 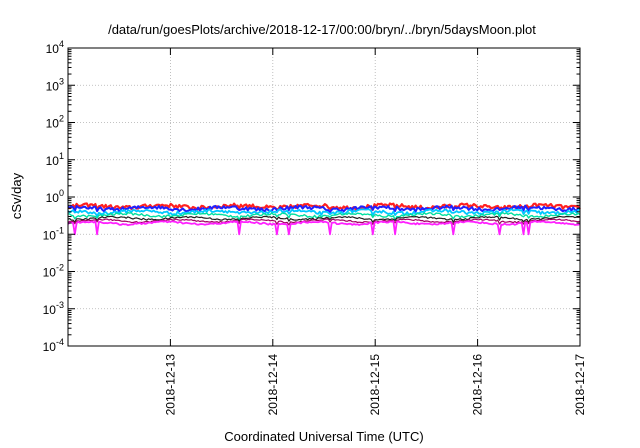 What do you see at coordinates (53, 345) in the screenshot?
I see `y-tick-label: 10⁻⁴` at bounding box center [53, 345].